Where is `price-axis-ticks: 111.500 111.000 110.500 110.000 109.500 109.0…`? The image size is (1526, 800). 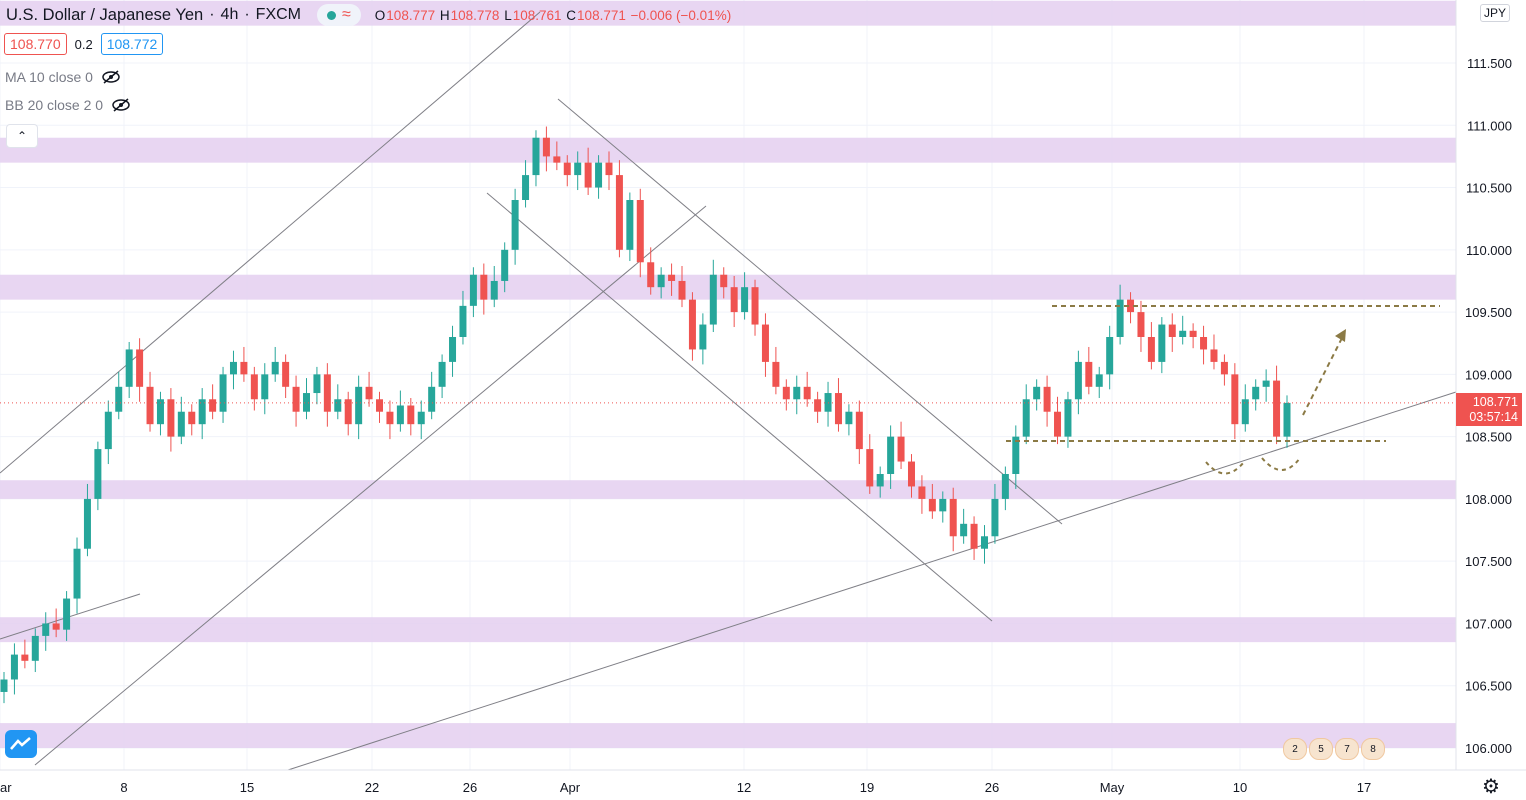
price-axis-ticks: 111.500 111.000 110.500 110.000 109.500 109.0… is located at coordinates (1488, 406).